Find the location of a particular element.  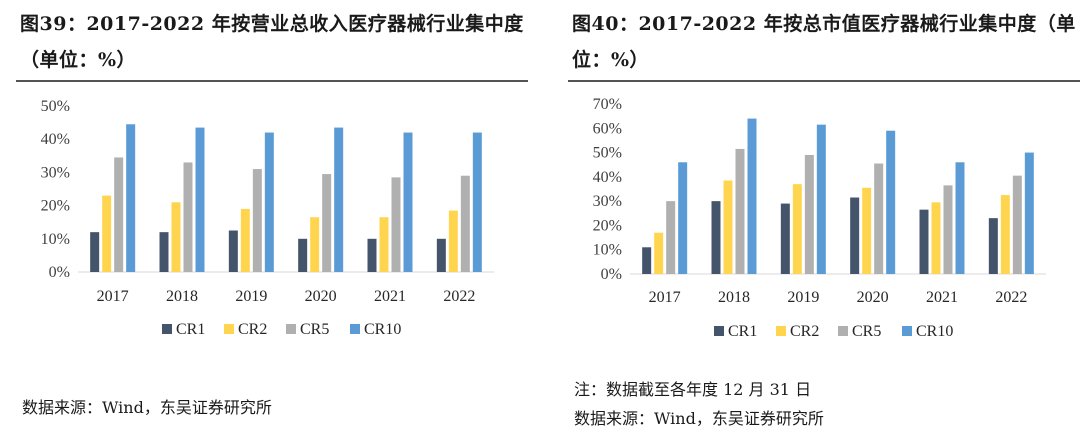

left-title-rule is located at coordinates (272, 81).